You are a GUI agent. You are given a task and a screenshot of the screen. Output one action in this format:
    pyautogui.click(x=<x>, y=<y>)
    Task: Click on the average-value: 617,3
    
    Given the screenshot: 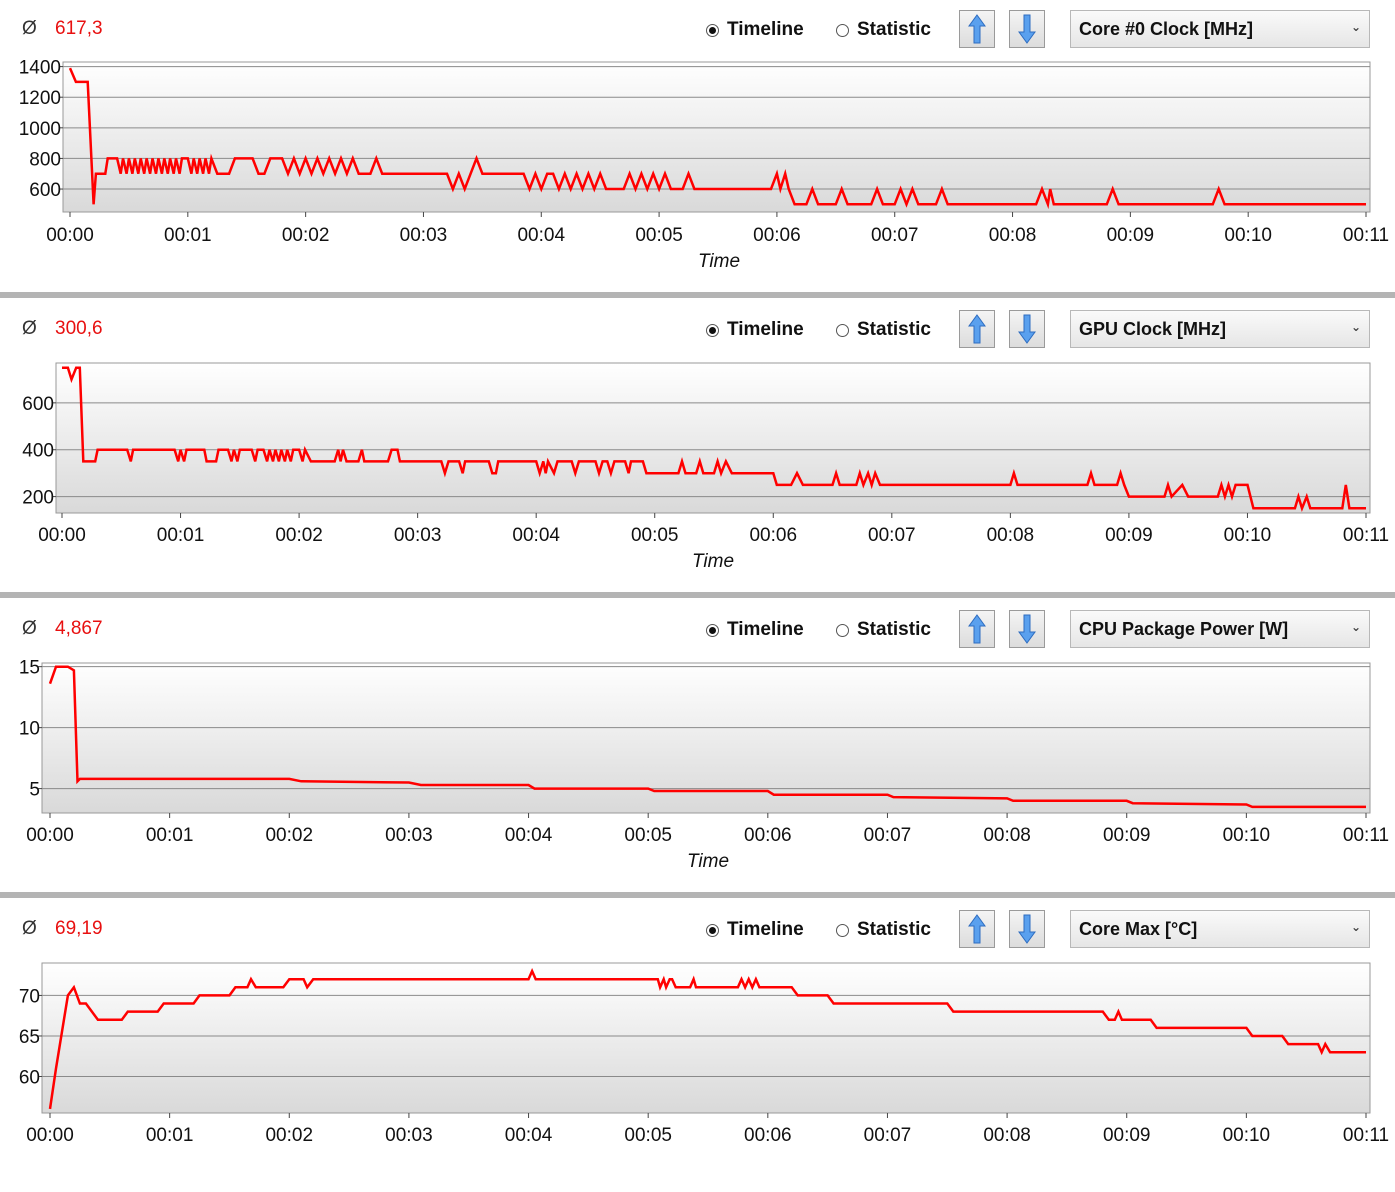 What is the action you would take?
    pyautogui.click(x=79, y=28)
    